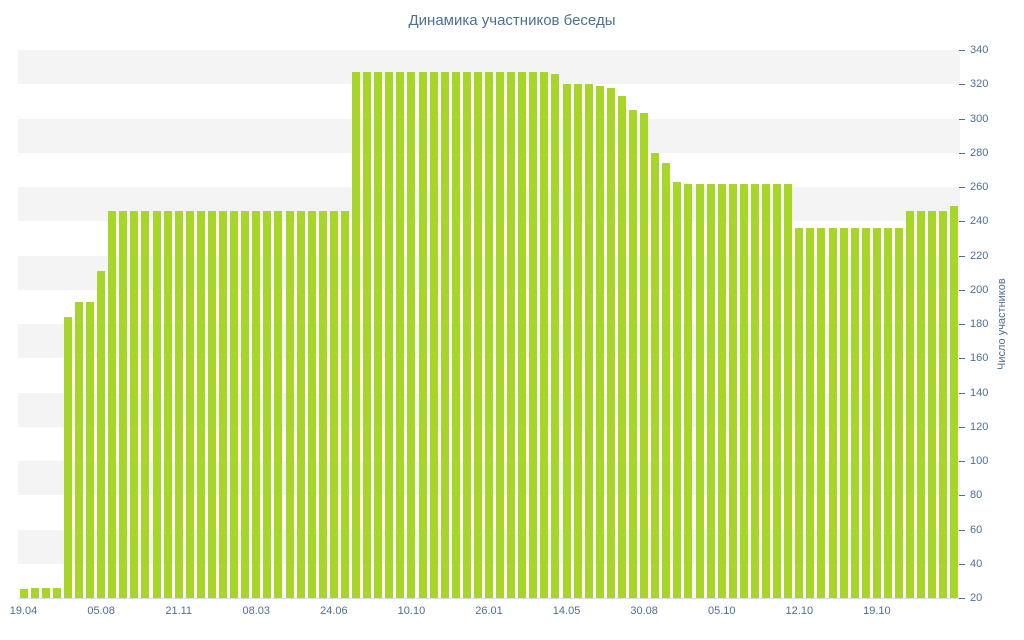  Describe the element at coordinates (976, 529) in the screenshot. I see `y-axis-label: 60` at that location.